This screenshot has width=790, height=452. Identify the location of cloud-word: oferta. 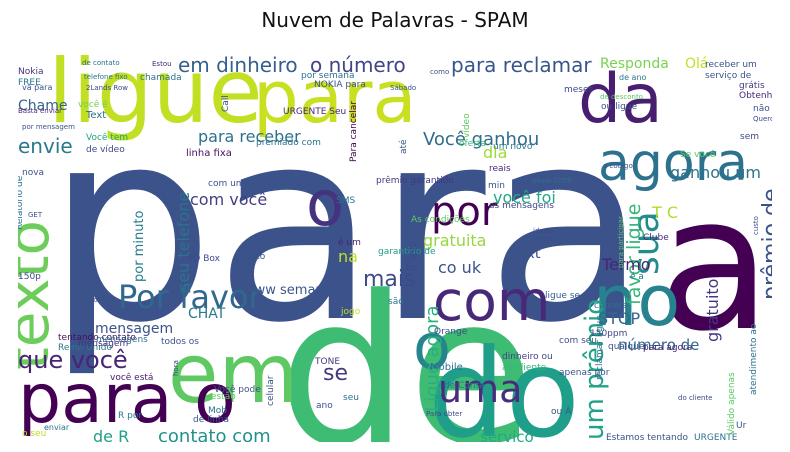
(472, 144).